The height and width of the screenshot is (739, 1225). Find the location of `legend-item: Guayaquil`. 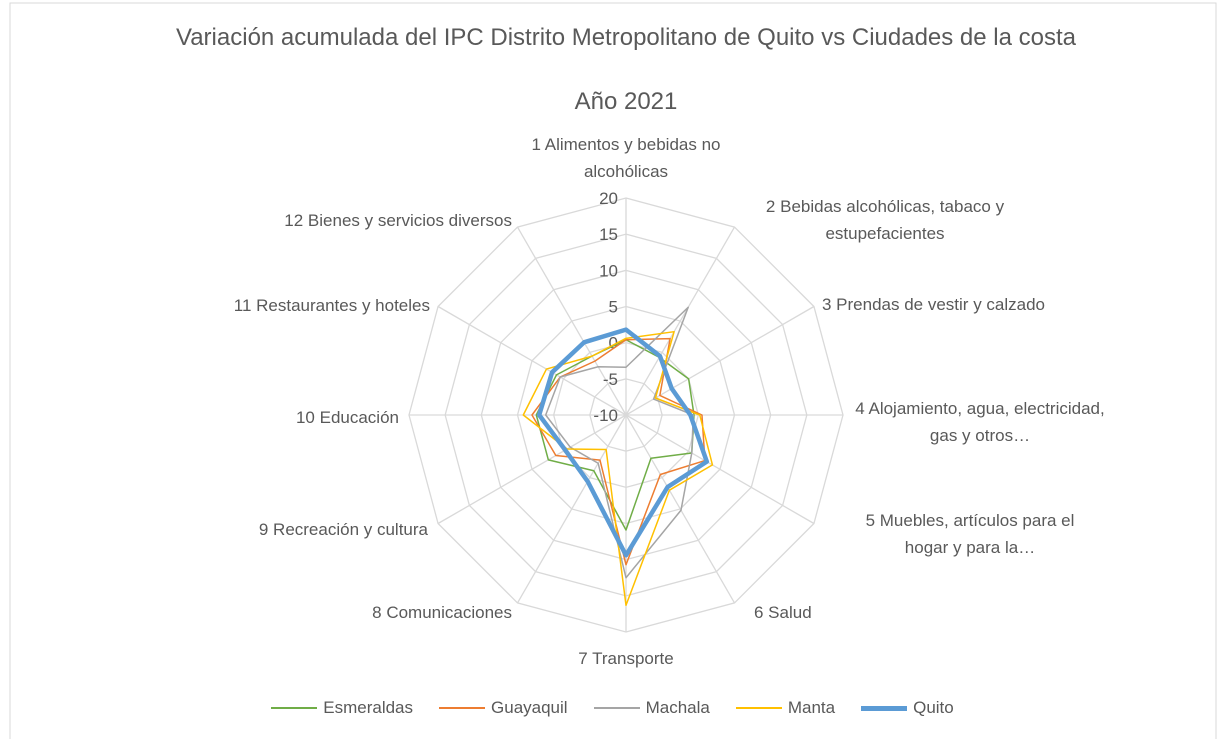

legend-item: Guayaquil is located at coordinates (503, 708).